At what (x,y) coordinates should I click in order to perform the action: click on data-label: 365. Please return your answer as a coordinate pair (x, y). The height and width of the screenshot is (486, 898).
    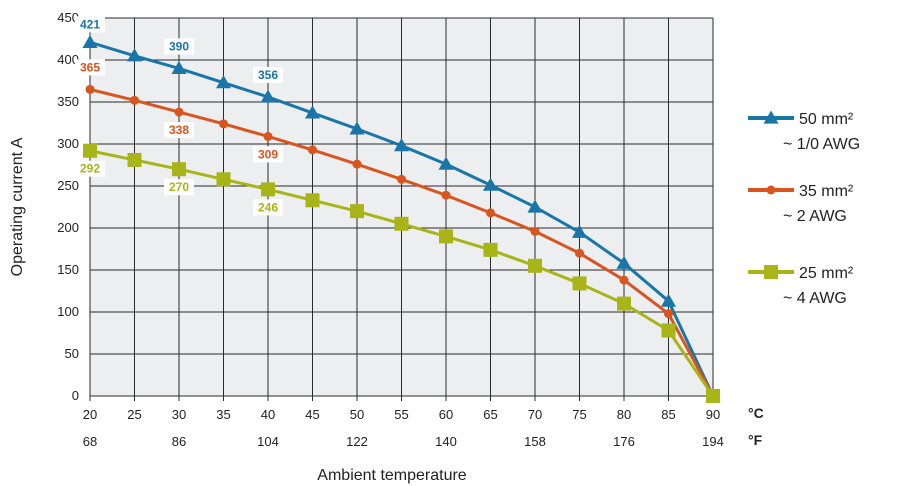
    Looking at the image, I should click on (90, 67).